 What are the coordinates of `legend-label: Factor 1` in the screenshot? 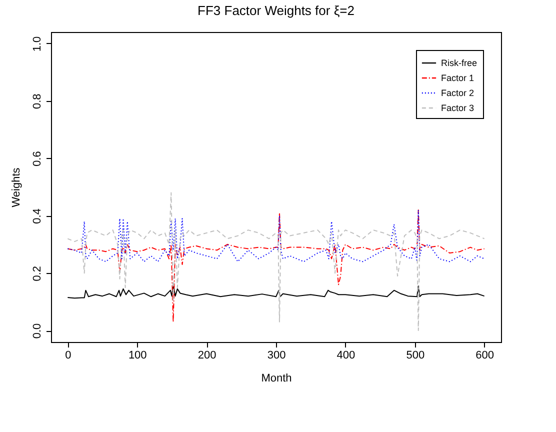 It's located at (457, 78).